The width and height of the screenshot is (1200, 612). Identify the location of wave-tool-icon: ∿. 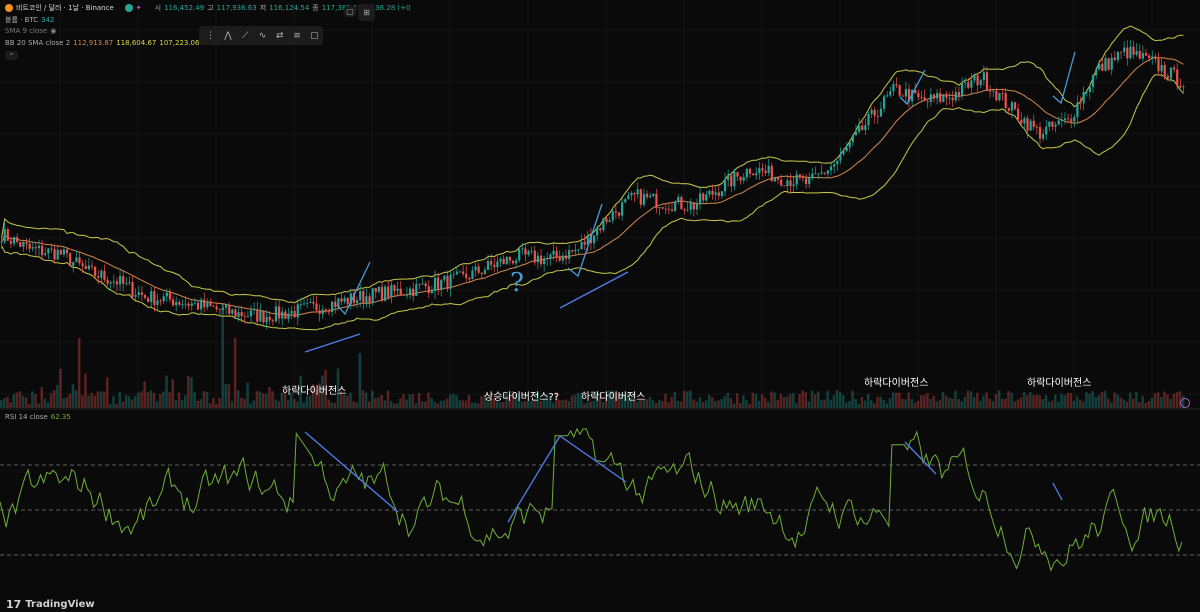
(262, 35).